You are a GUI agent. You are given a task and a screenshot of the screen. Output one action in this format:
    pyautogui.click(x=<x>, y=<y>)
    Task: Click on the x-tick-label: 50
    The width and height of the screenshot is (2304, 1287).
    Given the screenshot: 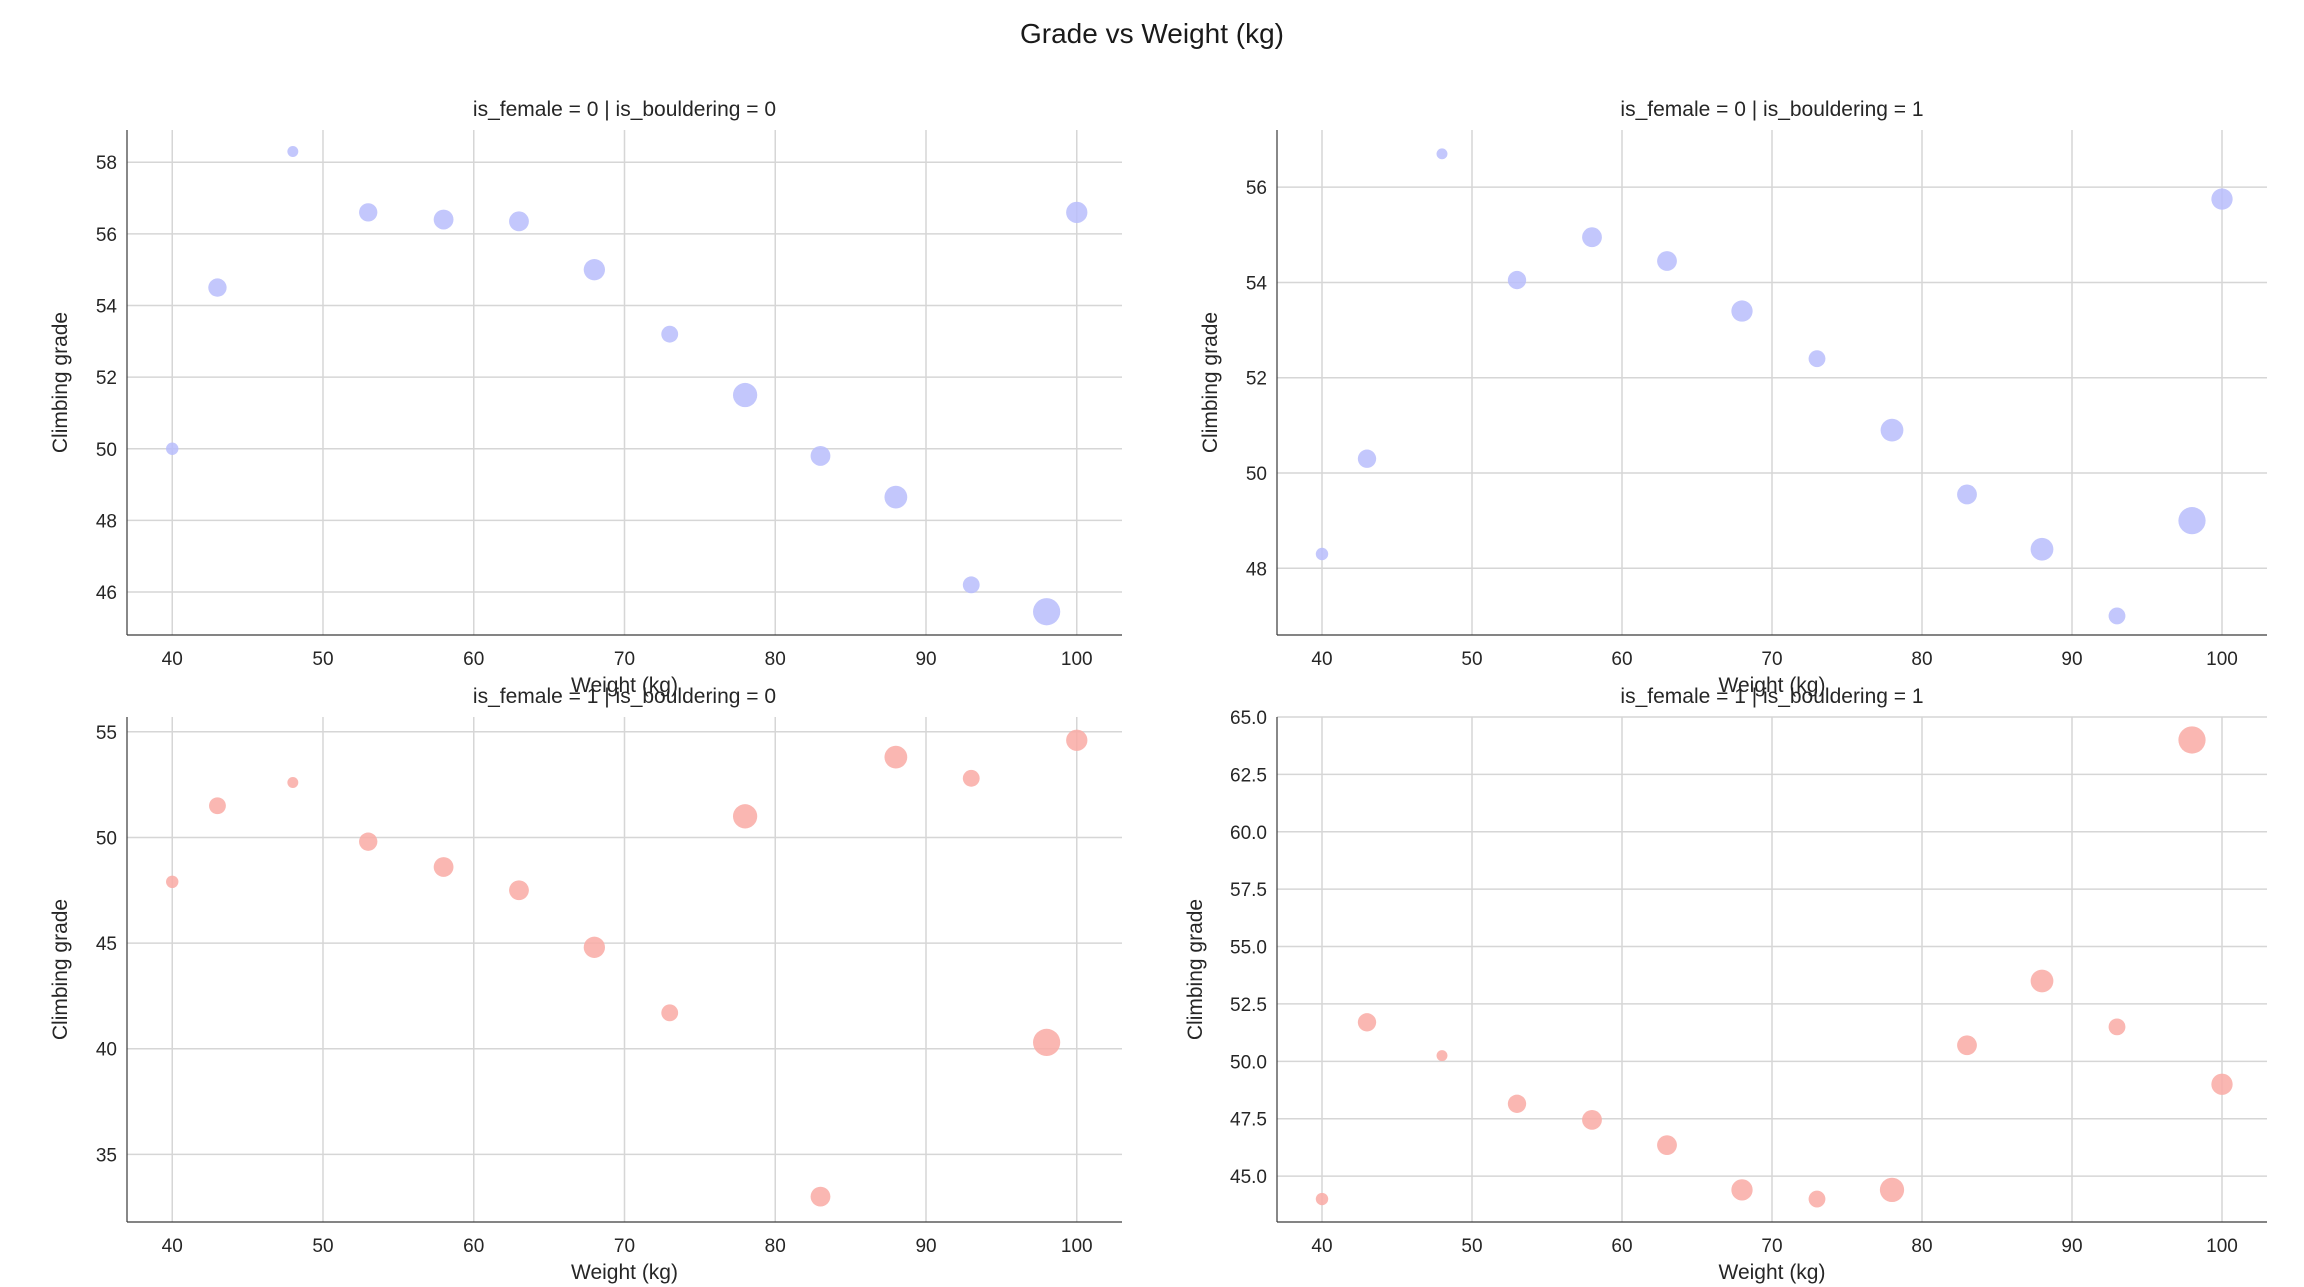 What is the action you would take?
    pyautogui.click(x=322, y=659)
    